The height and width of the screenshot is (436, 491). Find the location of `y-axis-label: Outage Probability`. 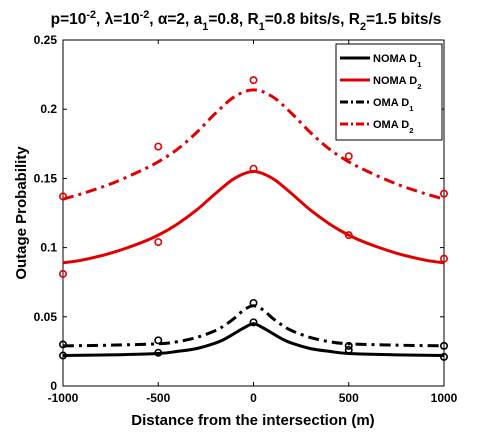

y-axis-label: Outage Probability is located at coordinates (21, 213).